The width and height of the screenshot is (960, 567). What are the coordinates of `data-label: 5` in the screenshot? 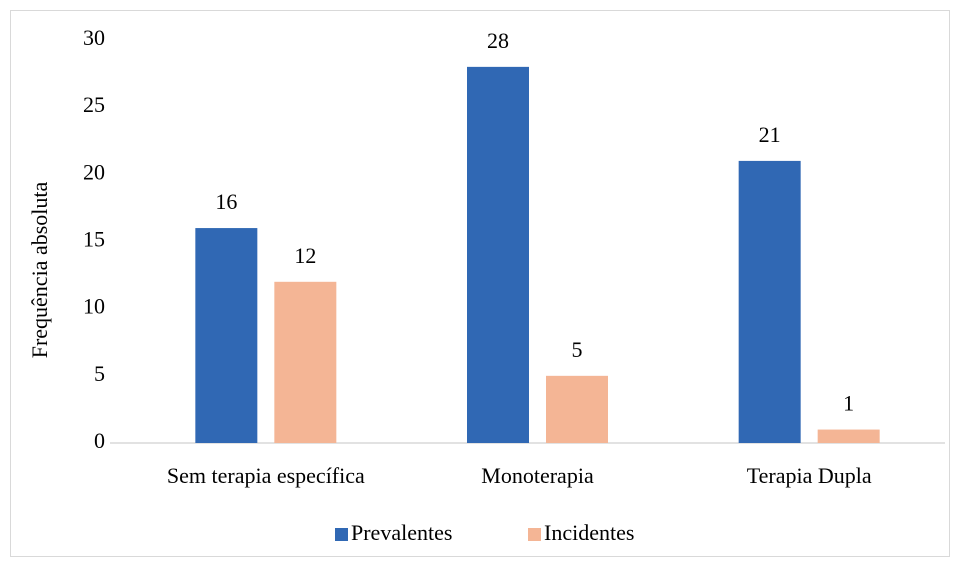 It's located at (577, 349).